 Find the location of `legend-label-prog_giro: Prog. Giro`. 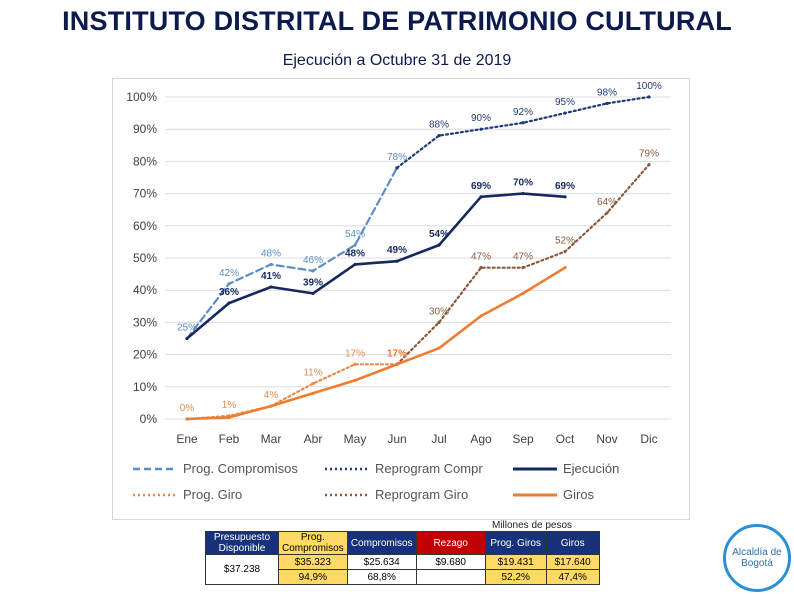

legend-label-prog_giro: Prog. Giro is located at coordinates (212, 494).